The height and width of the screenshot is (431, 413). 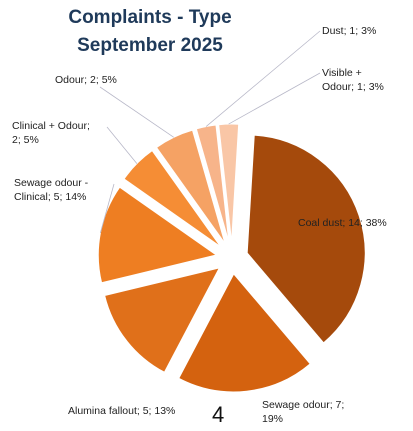 I want to click on data-label-visible-odour: Visible + Odour; 1; 3%, so click(x=353, y=80).